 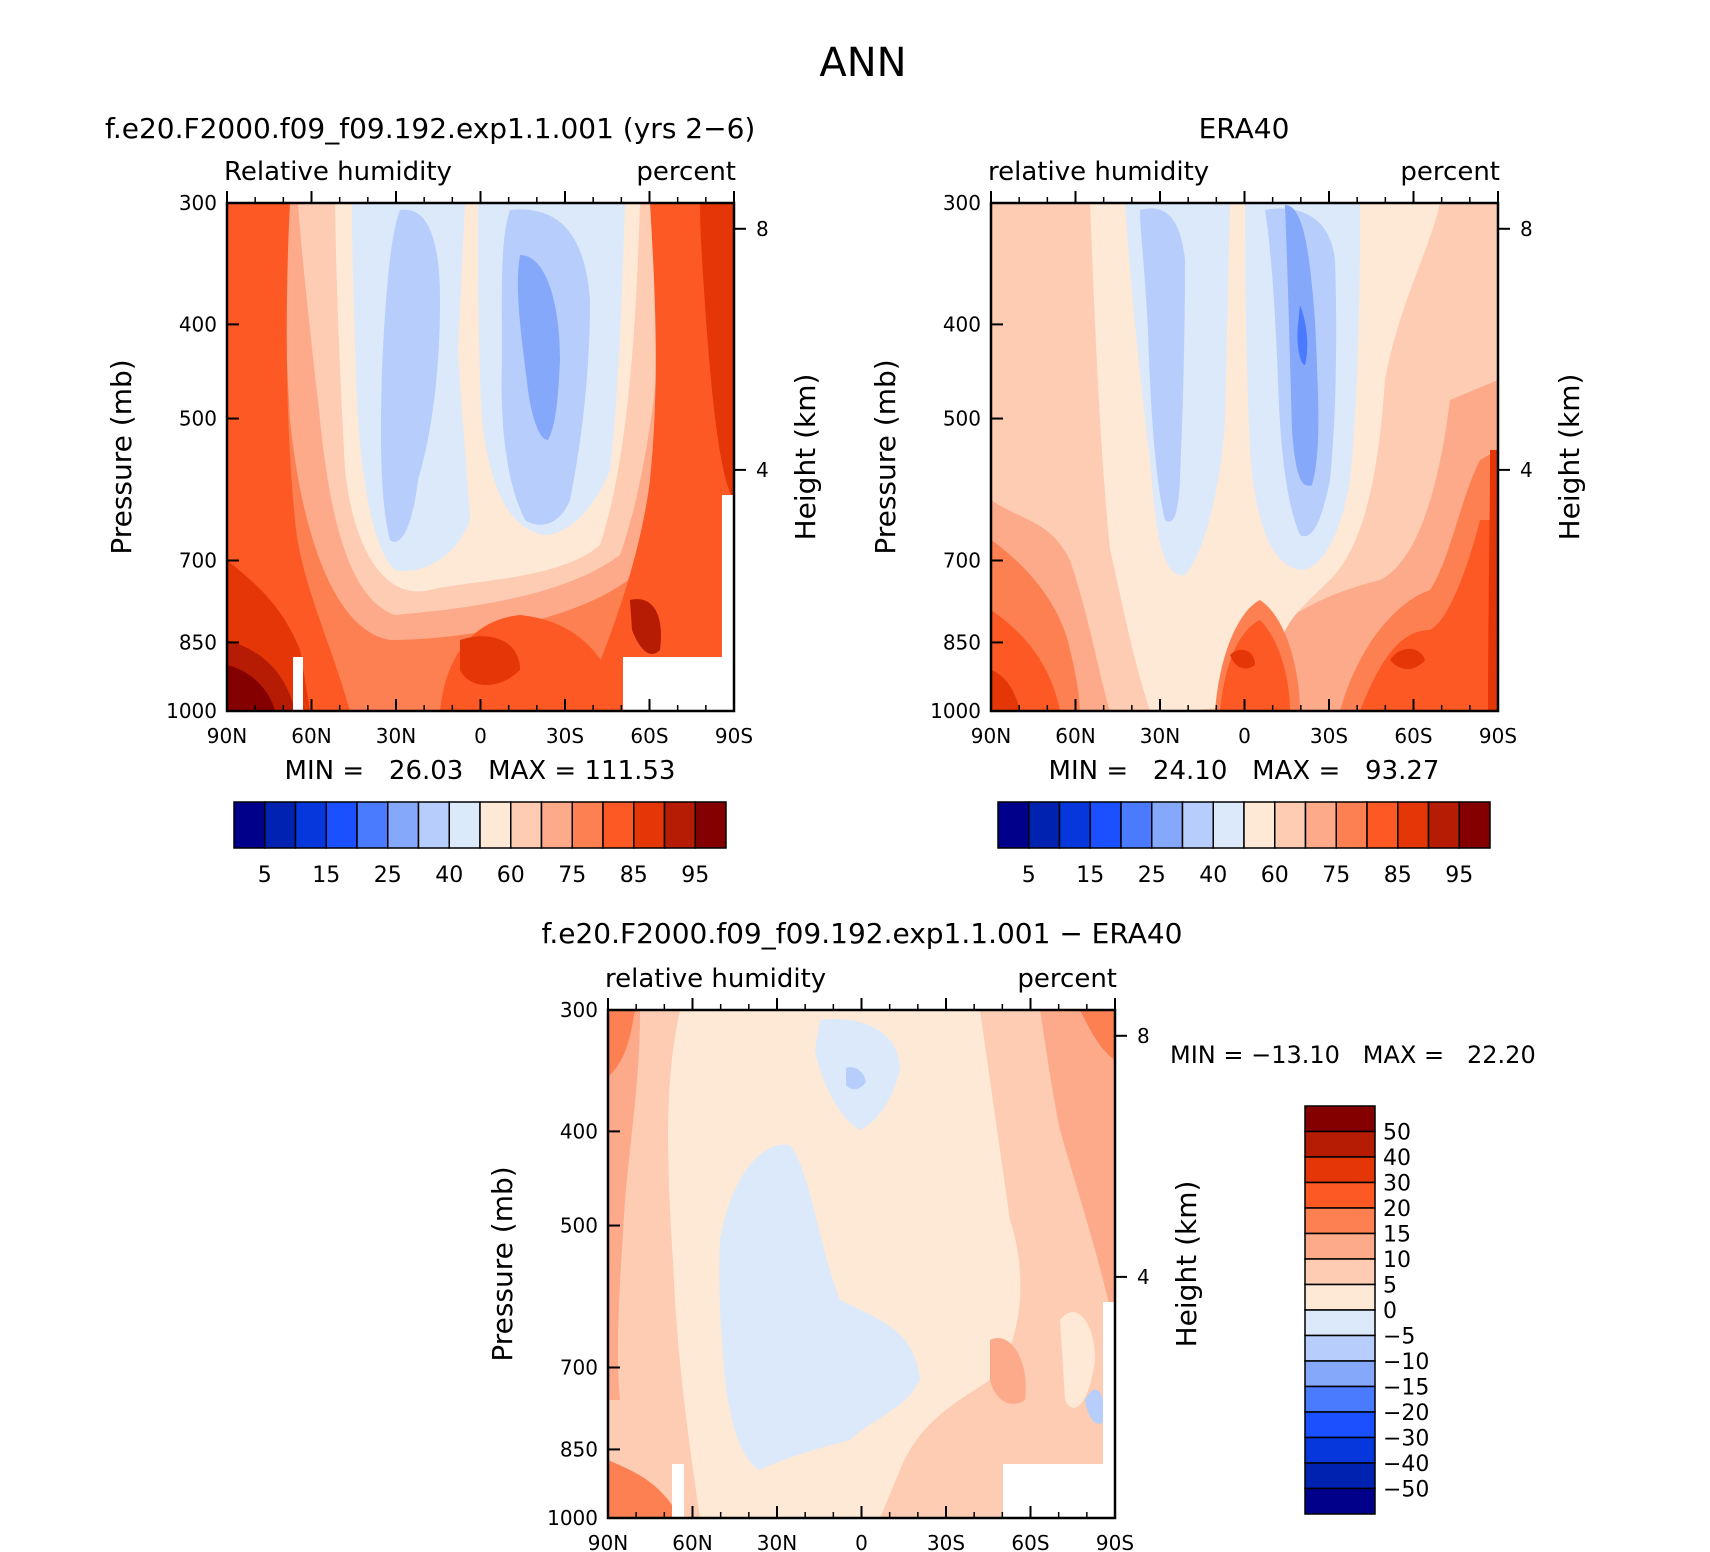 I want to click on colorbar-label: −5, so click(x=1399, y=1337).